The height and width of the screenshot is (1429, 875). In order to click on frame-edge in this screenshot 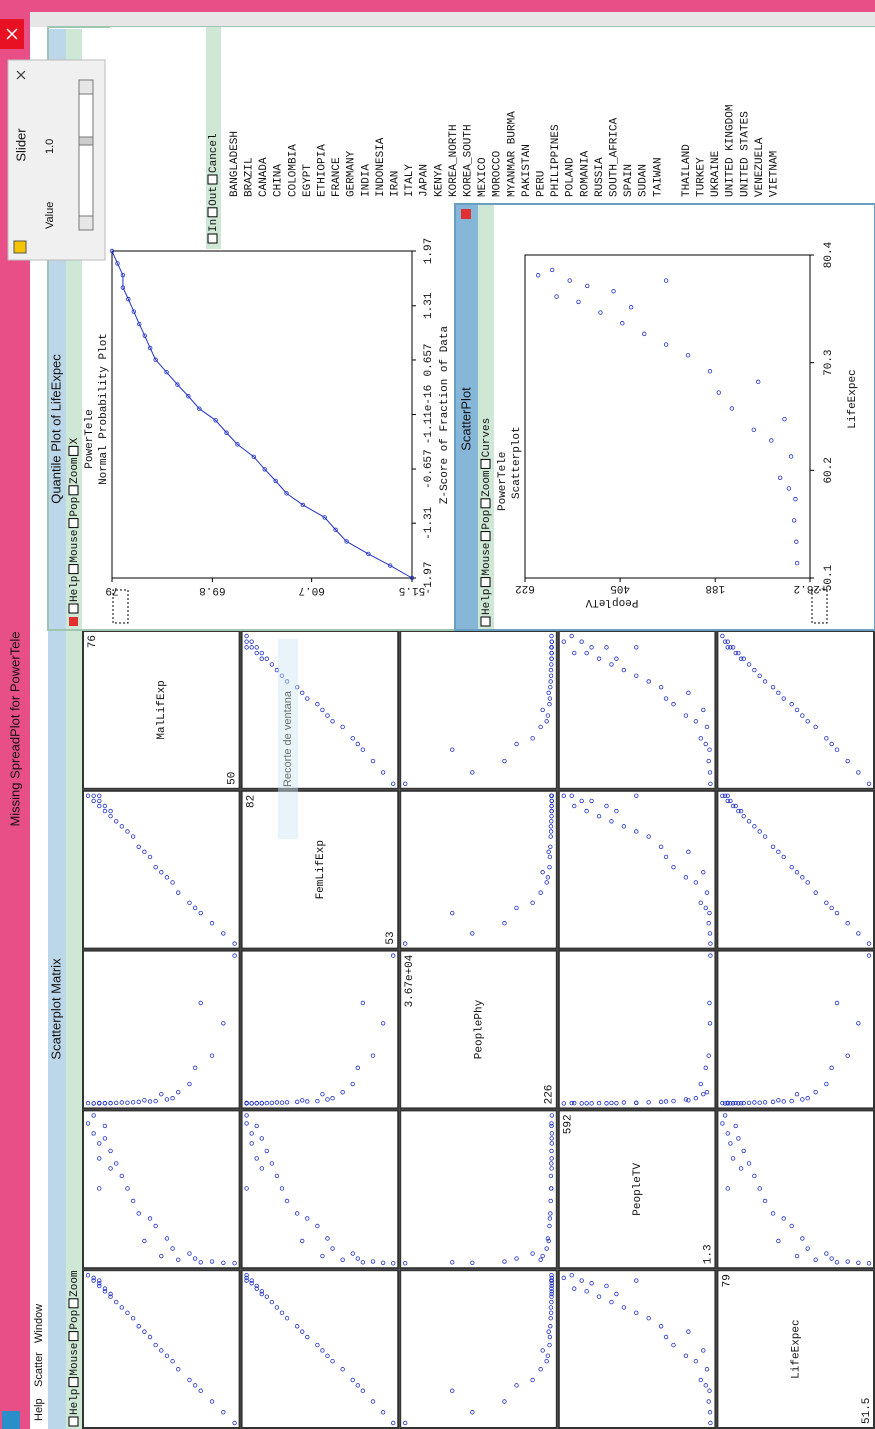, I will do `click(437, 6)`.